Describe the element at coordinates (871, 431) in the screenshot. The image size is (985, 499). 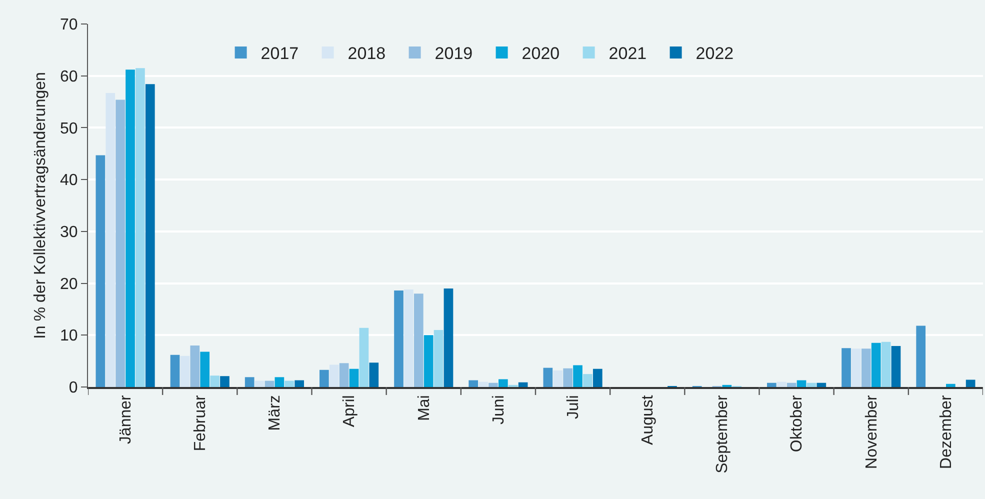
I see `x-tick-label: November` at that location.